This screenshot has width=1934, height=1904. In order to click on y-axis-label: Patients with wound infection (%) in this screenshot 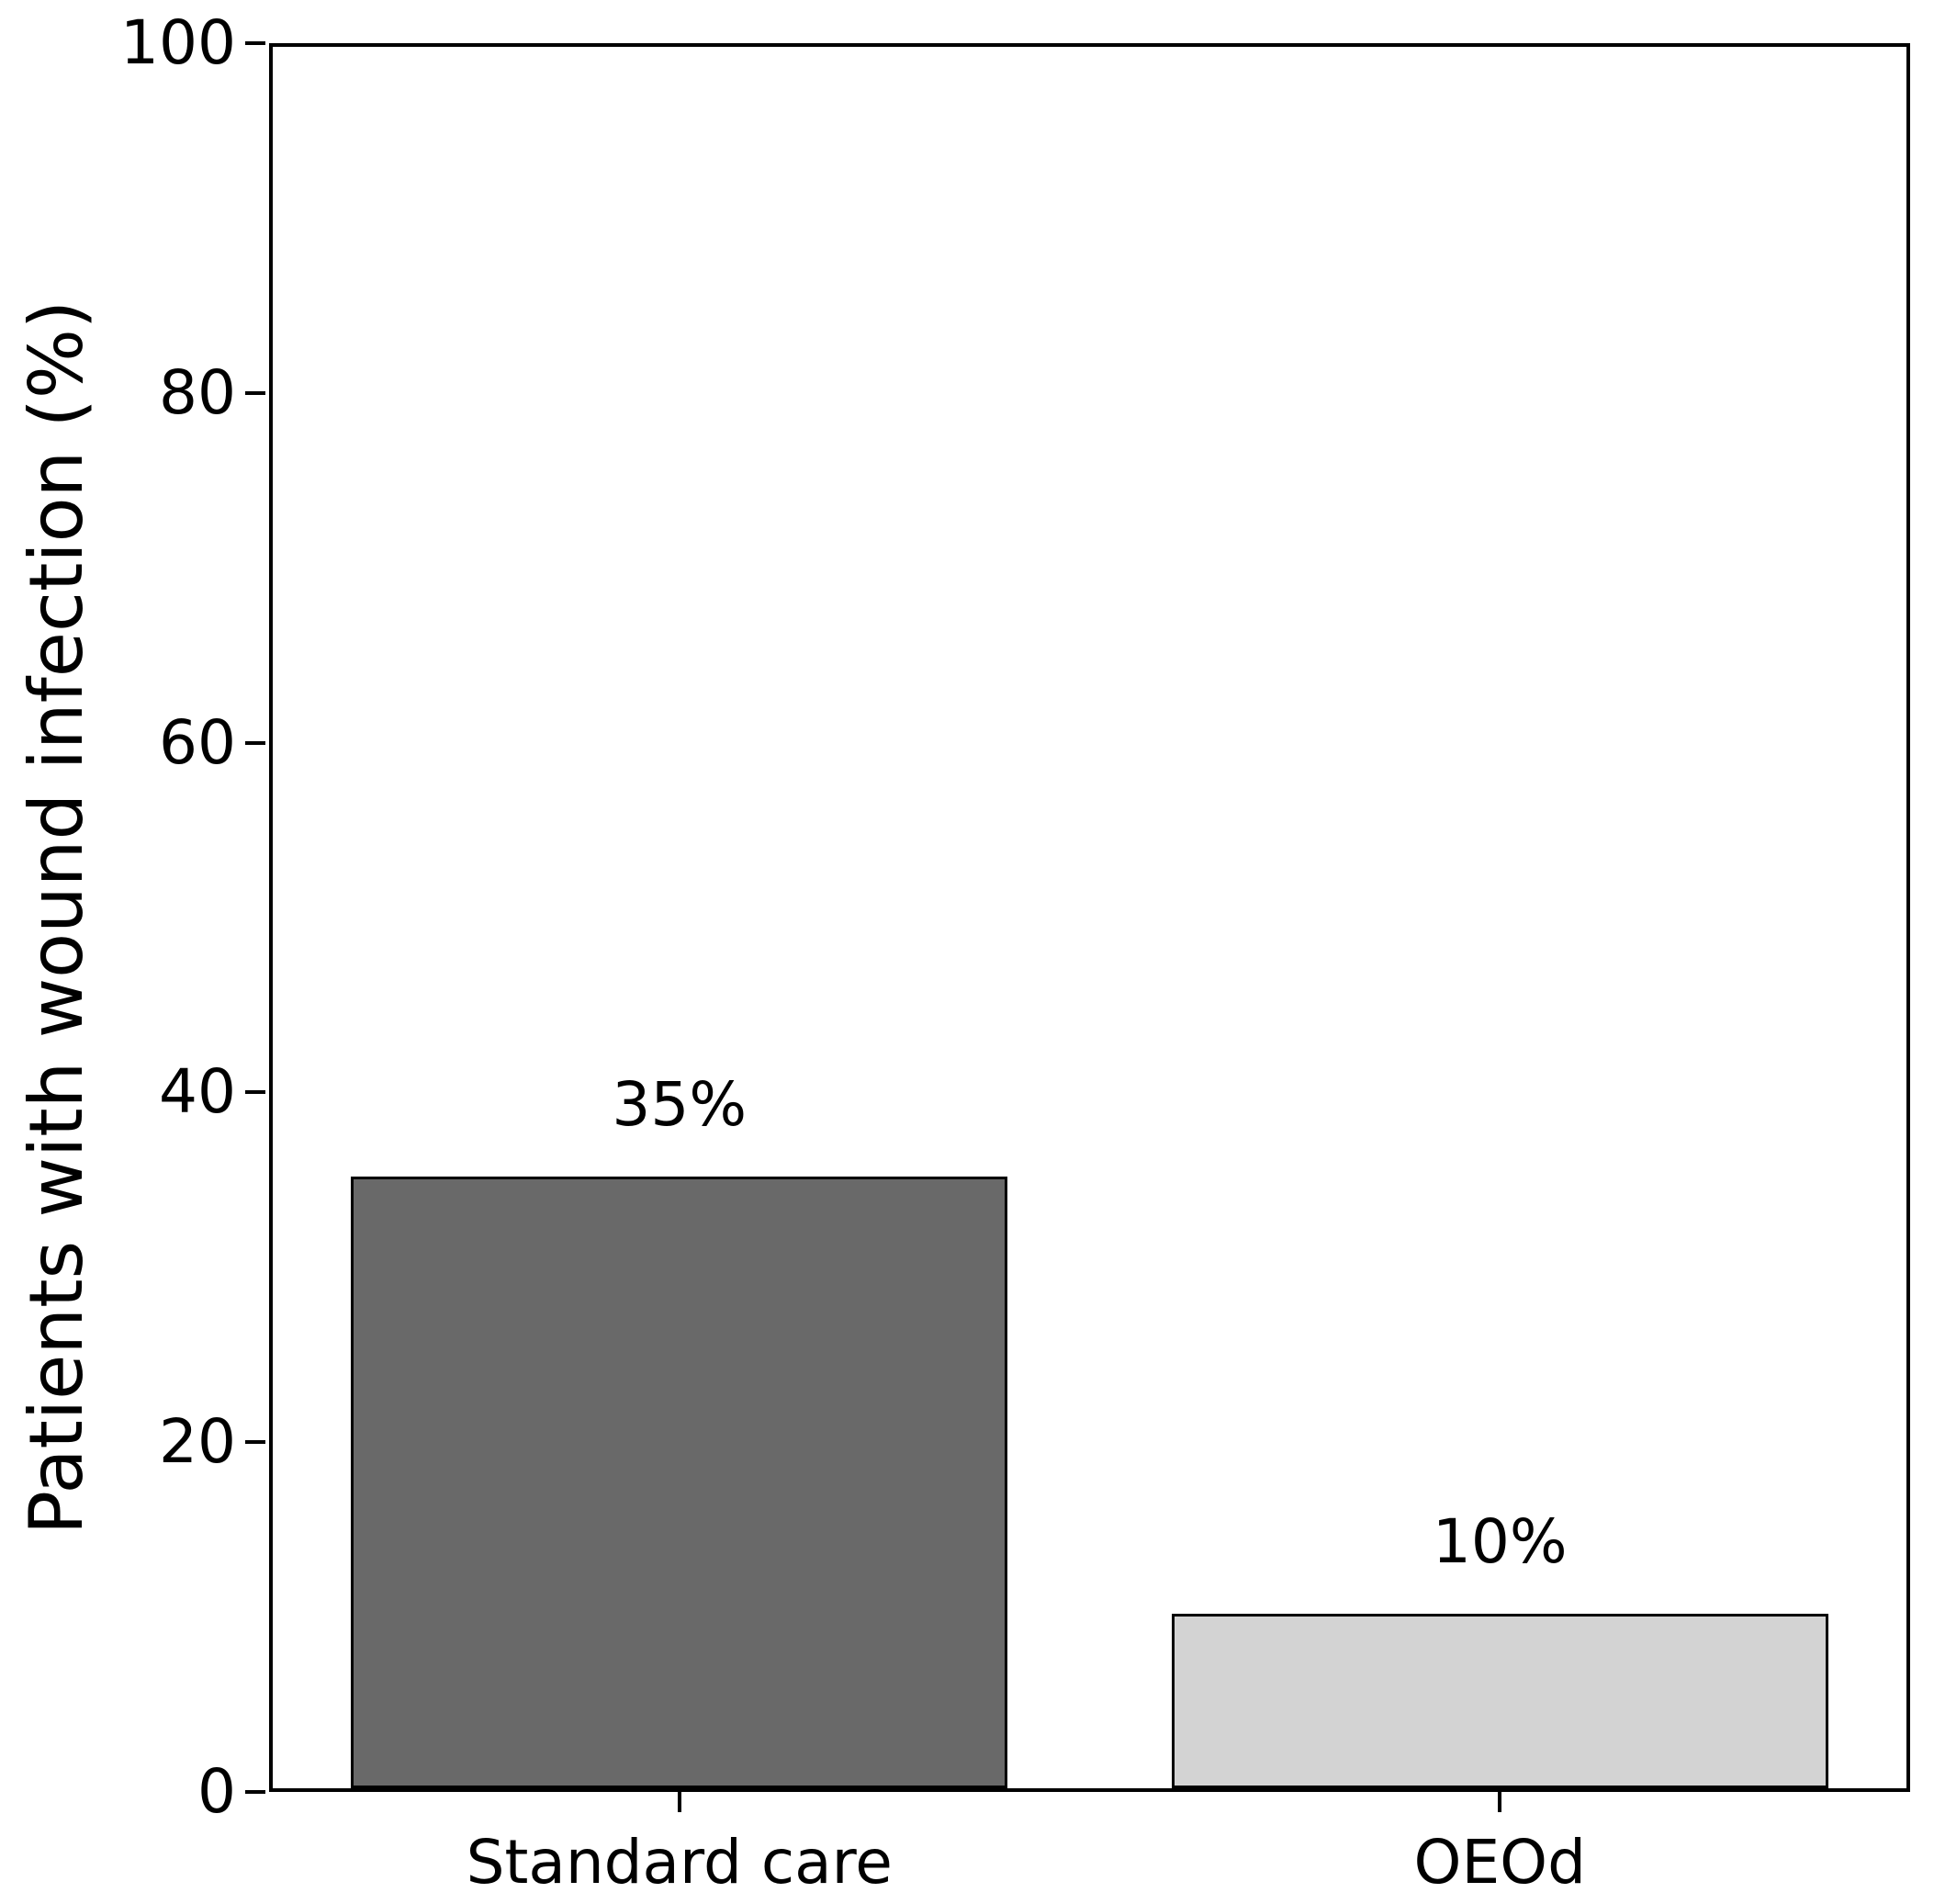, I will do `click(56, 917)`.